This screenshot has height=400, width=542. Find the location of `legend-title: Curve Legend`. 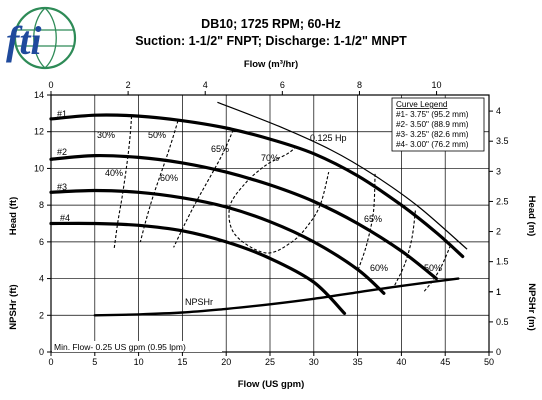

legend-title: Curve Legend is located at coordinates (422, 104).